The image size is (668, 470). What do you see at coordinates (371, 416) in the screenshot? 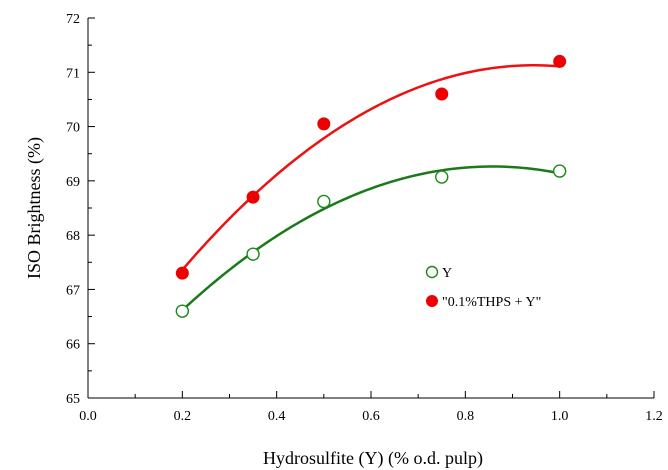
I see `x-tick-label: 0.6` at bounding box center [371, 416].